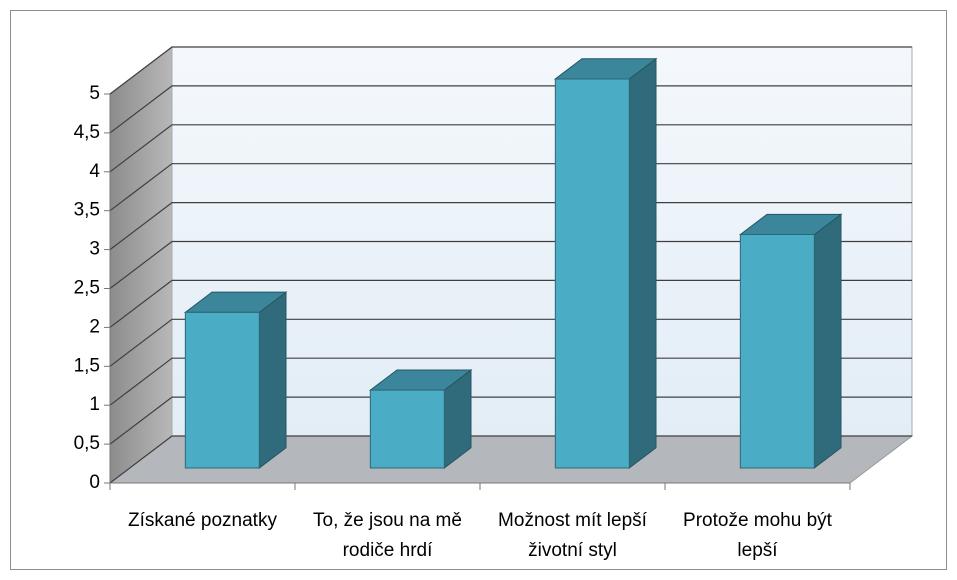 The height and width of the screenshot is (580, 957). I want to click on y-tick-label: 0, so click(94, 482).